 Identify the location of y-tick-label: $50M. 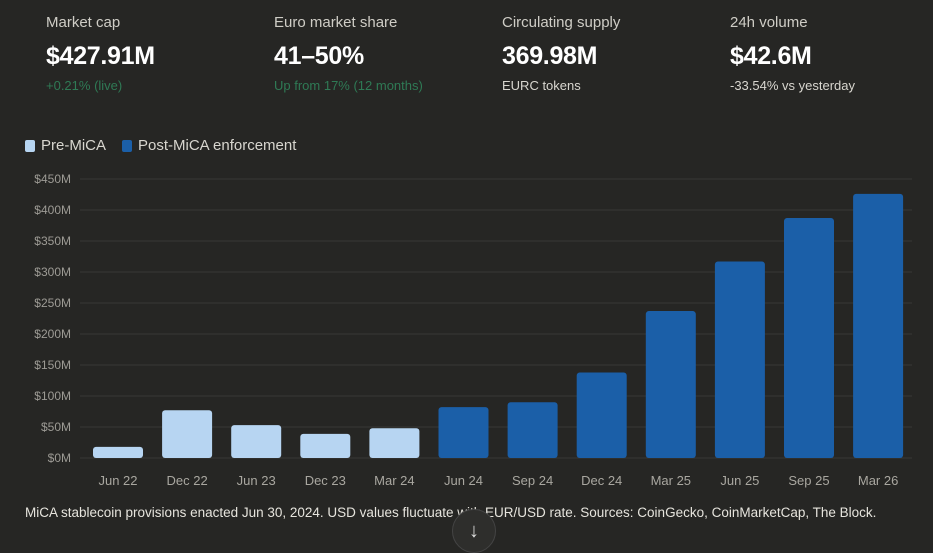
(56, 427).